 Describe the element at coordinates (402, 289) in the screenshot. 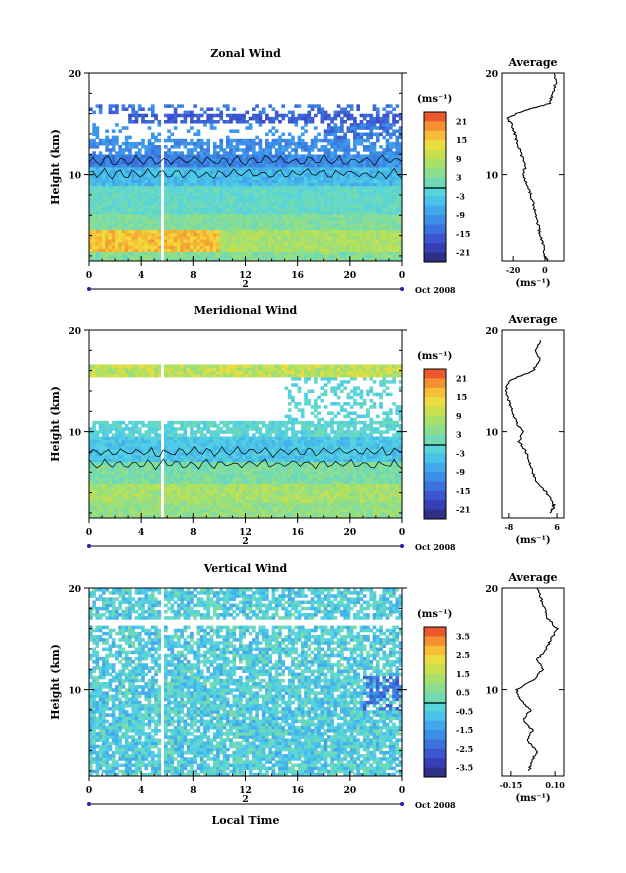

I see `date-bar-end` at that location.